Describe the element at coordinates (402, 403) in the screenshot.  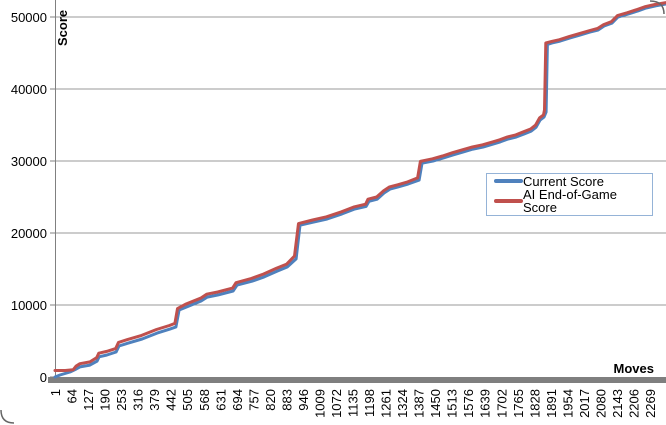
I see `x-tick-label: 1324` at that location.